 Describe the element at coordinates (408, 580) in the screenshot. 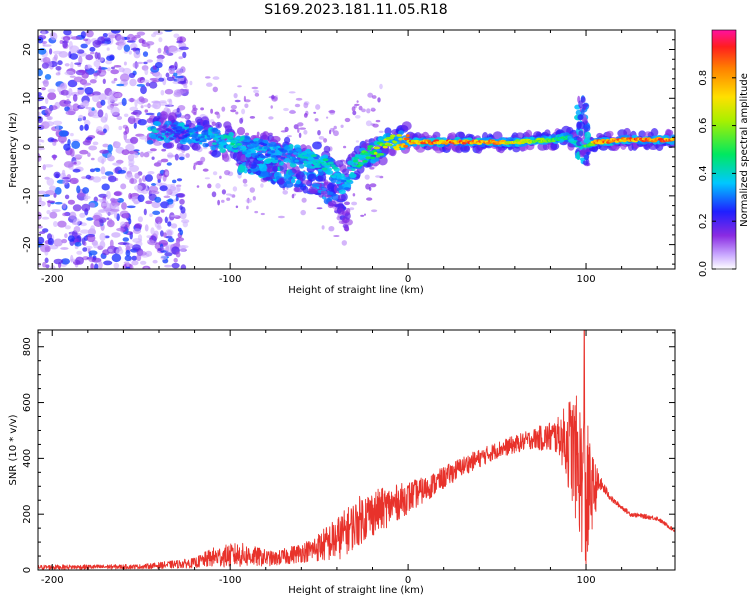

I see `x-tick-label: 0` at that location.